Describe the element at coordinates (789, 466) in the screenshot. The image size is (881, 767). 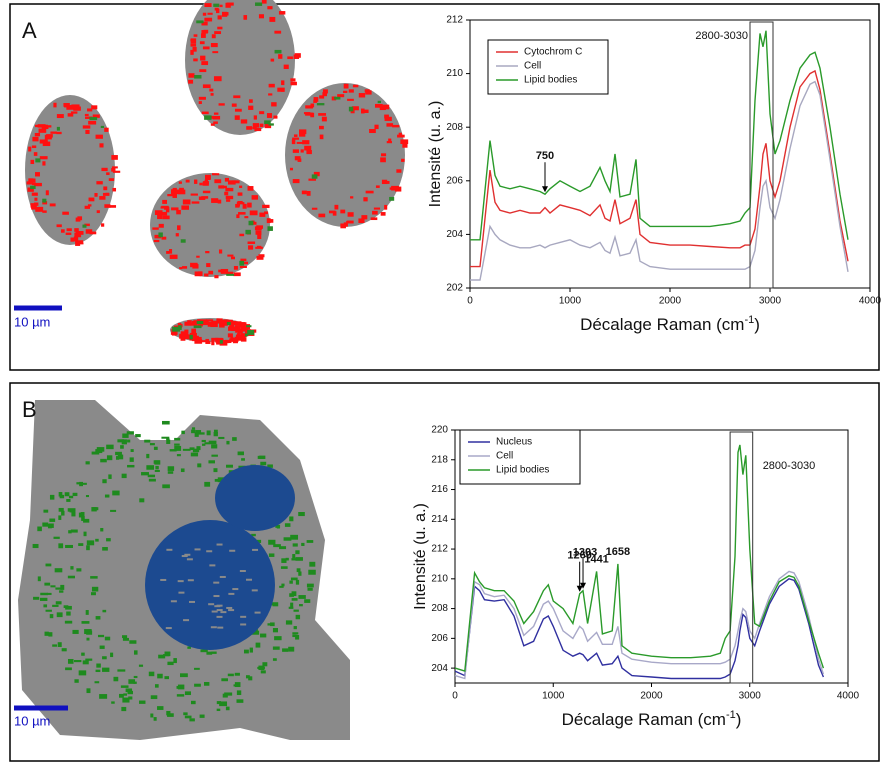
I see `annotation: 2800-3030` at that location.